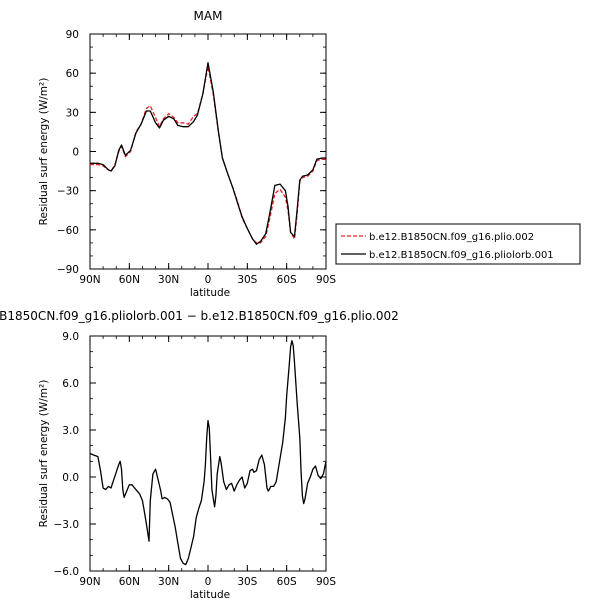 This screenshot has width=616, height=616. What do you see at coordinates (461, 255) in the screenshot?
I see `legend-label-1: b.e12.B1850CN.f09_g16.pliolorb.001` at bounding box center [461, 255].